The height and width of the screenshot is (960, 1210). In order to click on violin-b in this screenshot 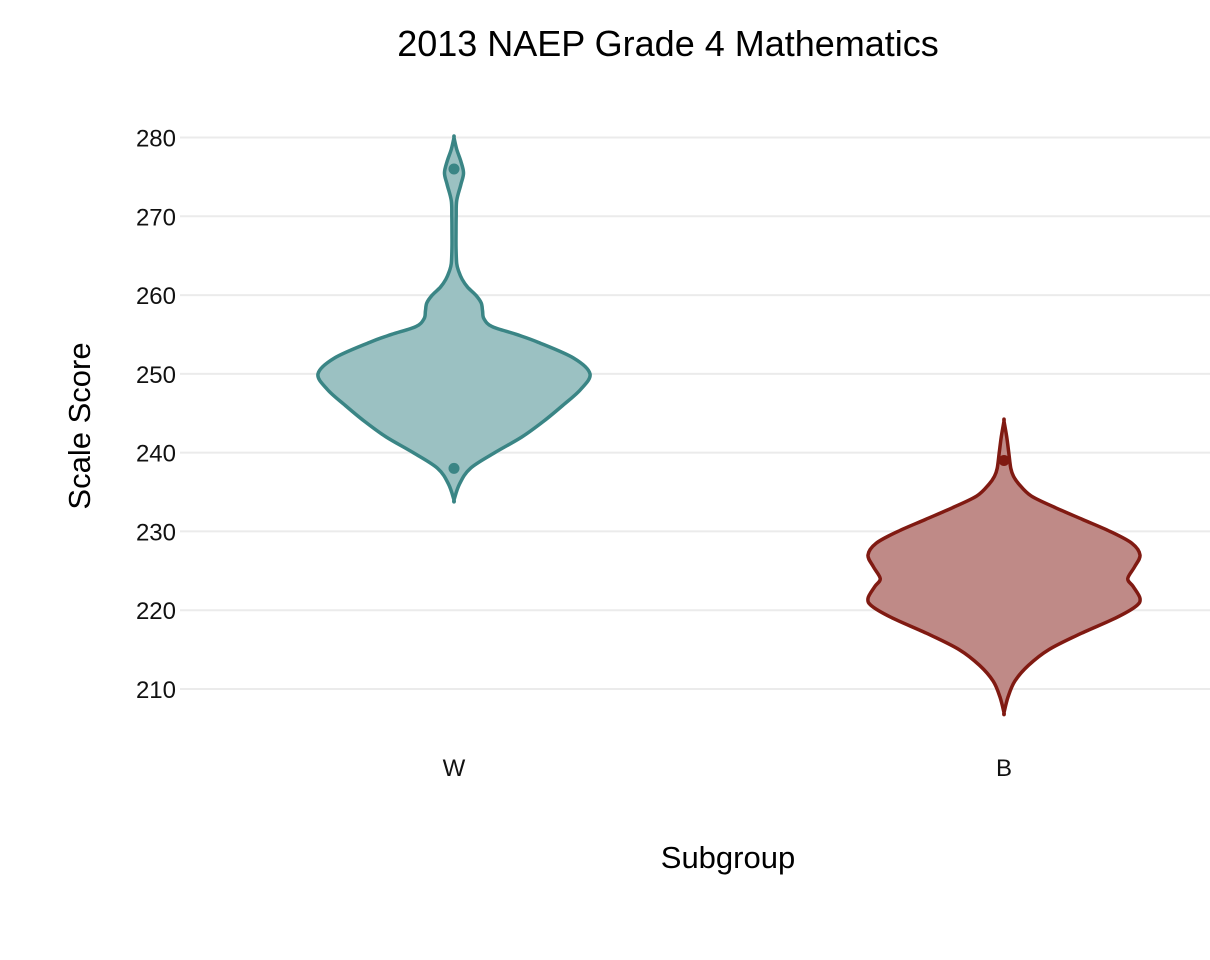, I will do `click(1004, 567)`.